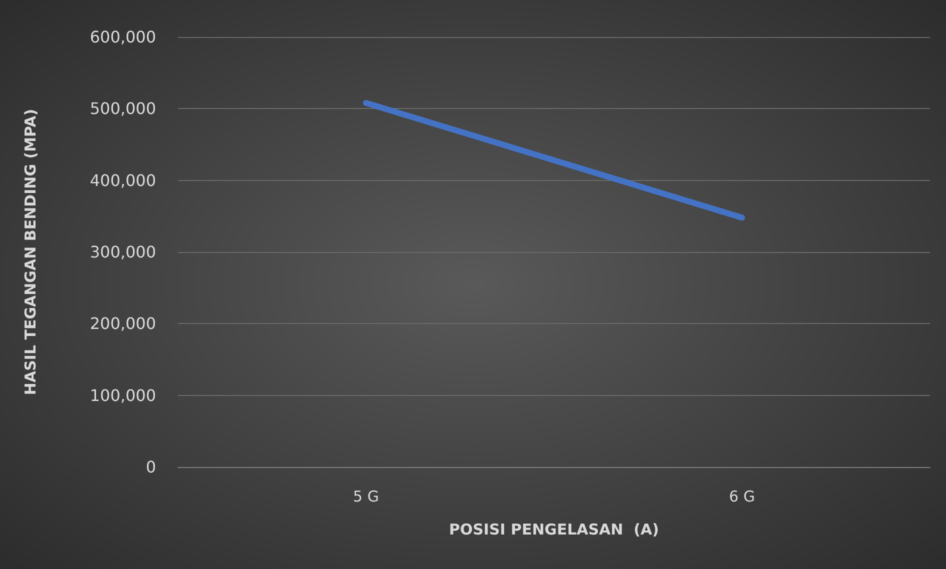  What do you see at coordinates (123, 395) in the screenshot?
I see `y-tick-label: 100,000` at bounding box center [123, 395].